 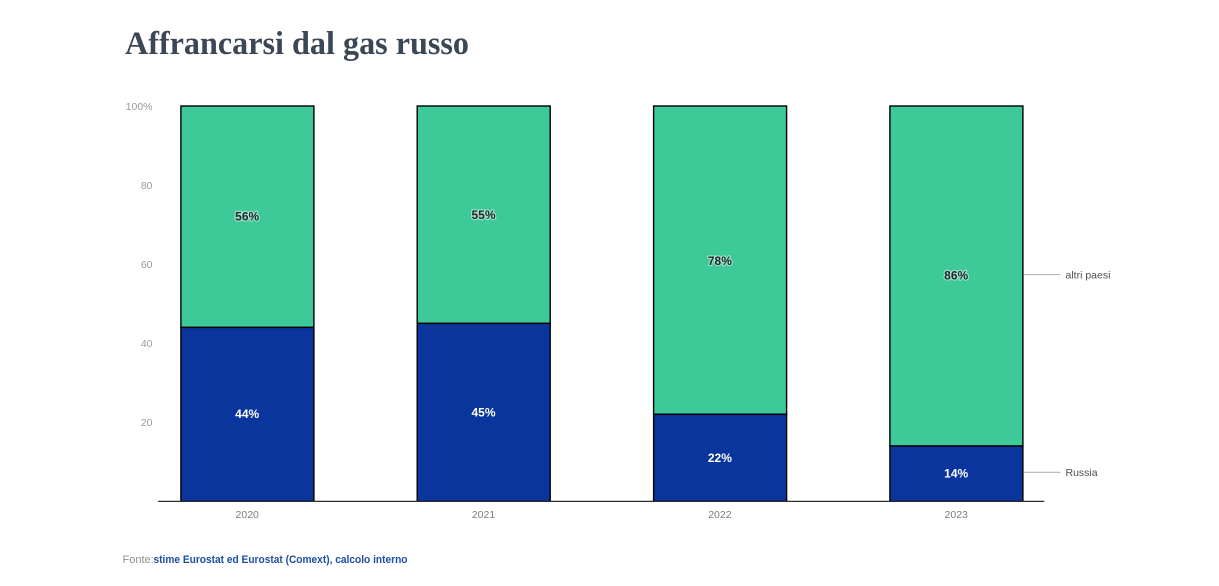 I want to click on svg-text: 86%, so click(x=956, y=276).